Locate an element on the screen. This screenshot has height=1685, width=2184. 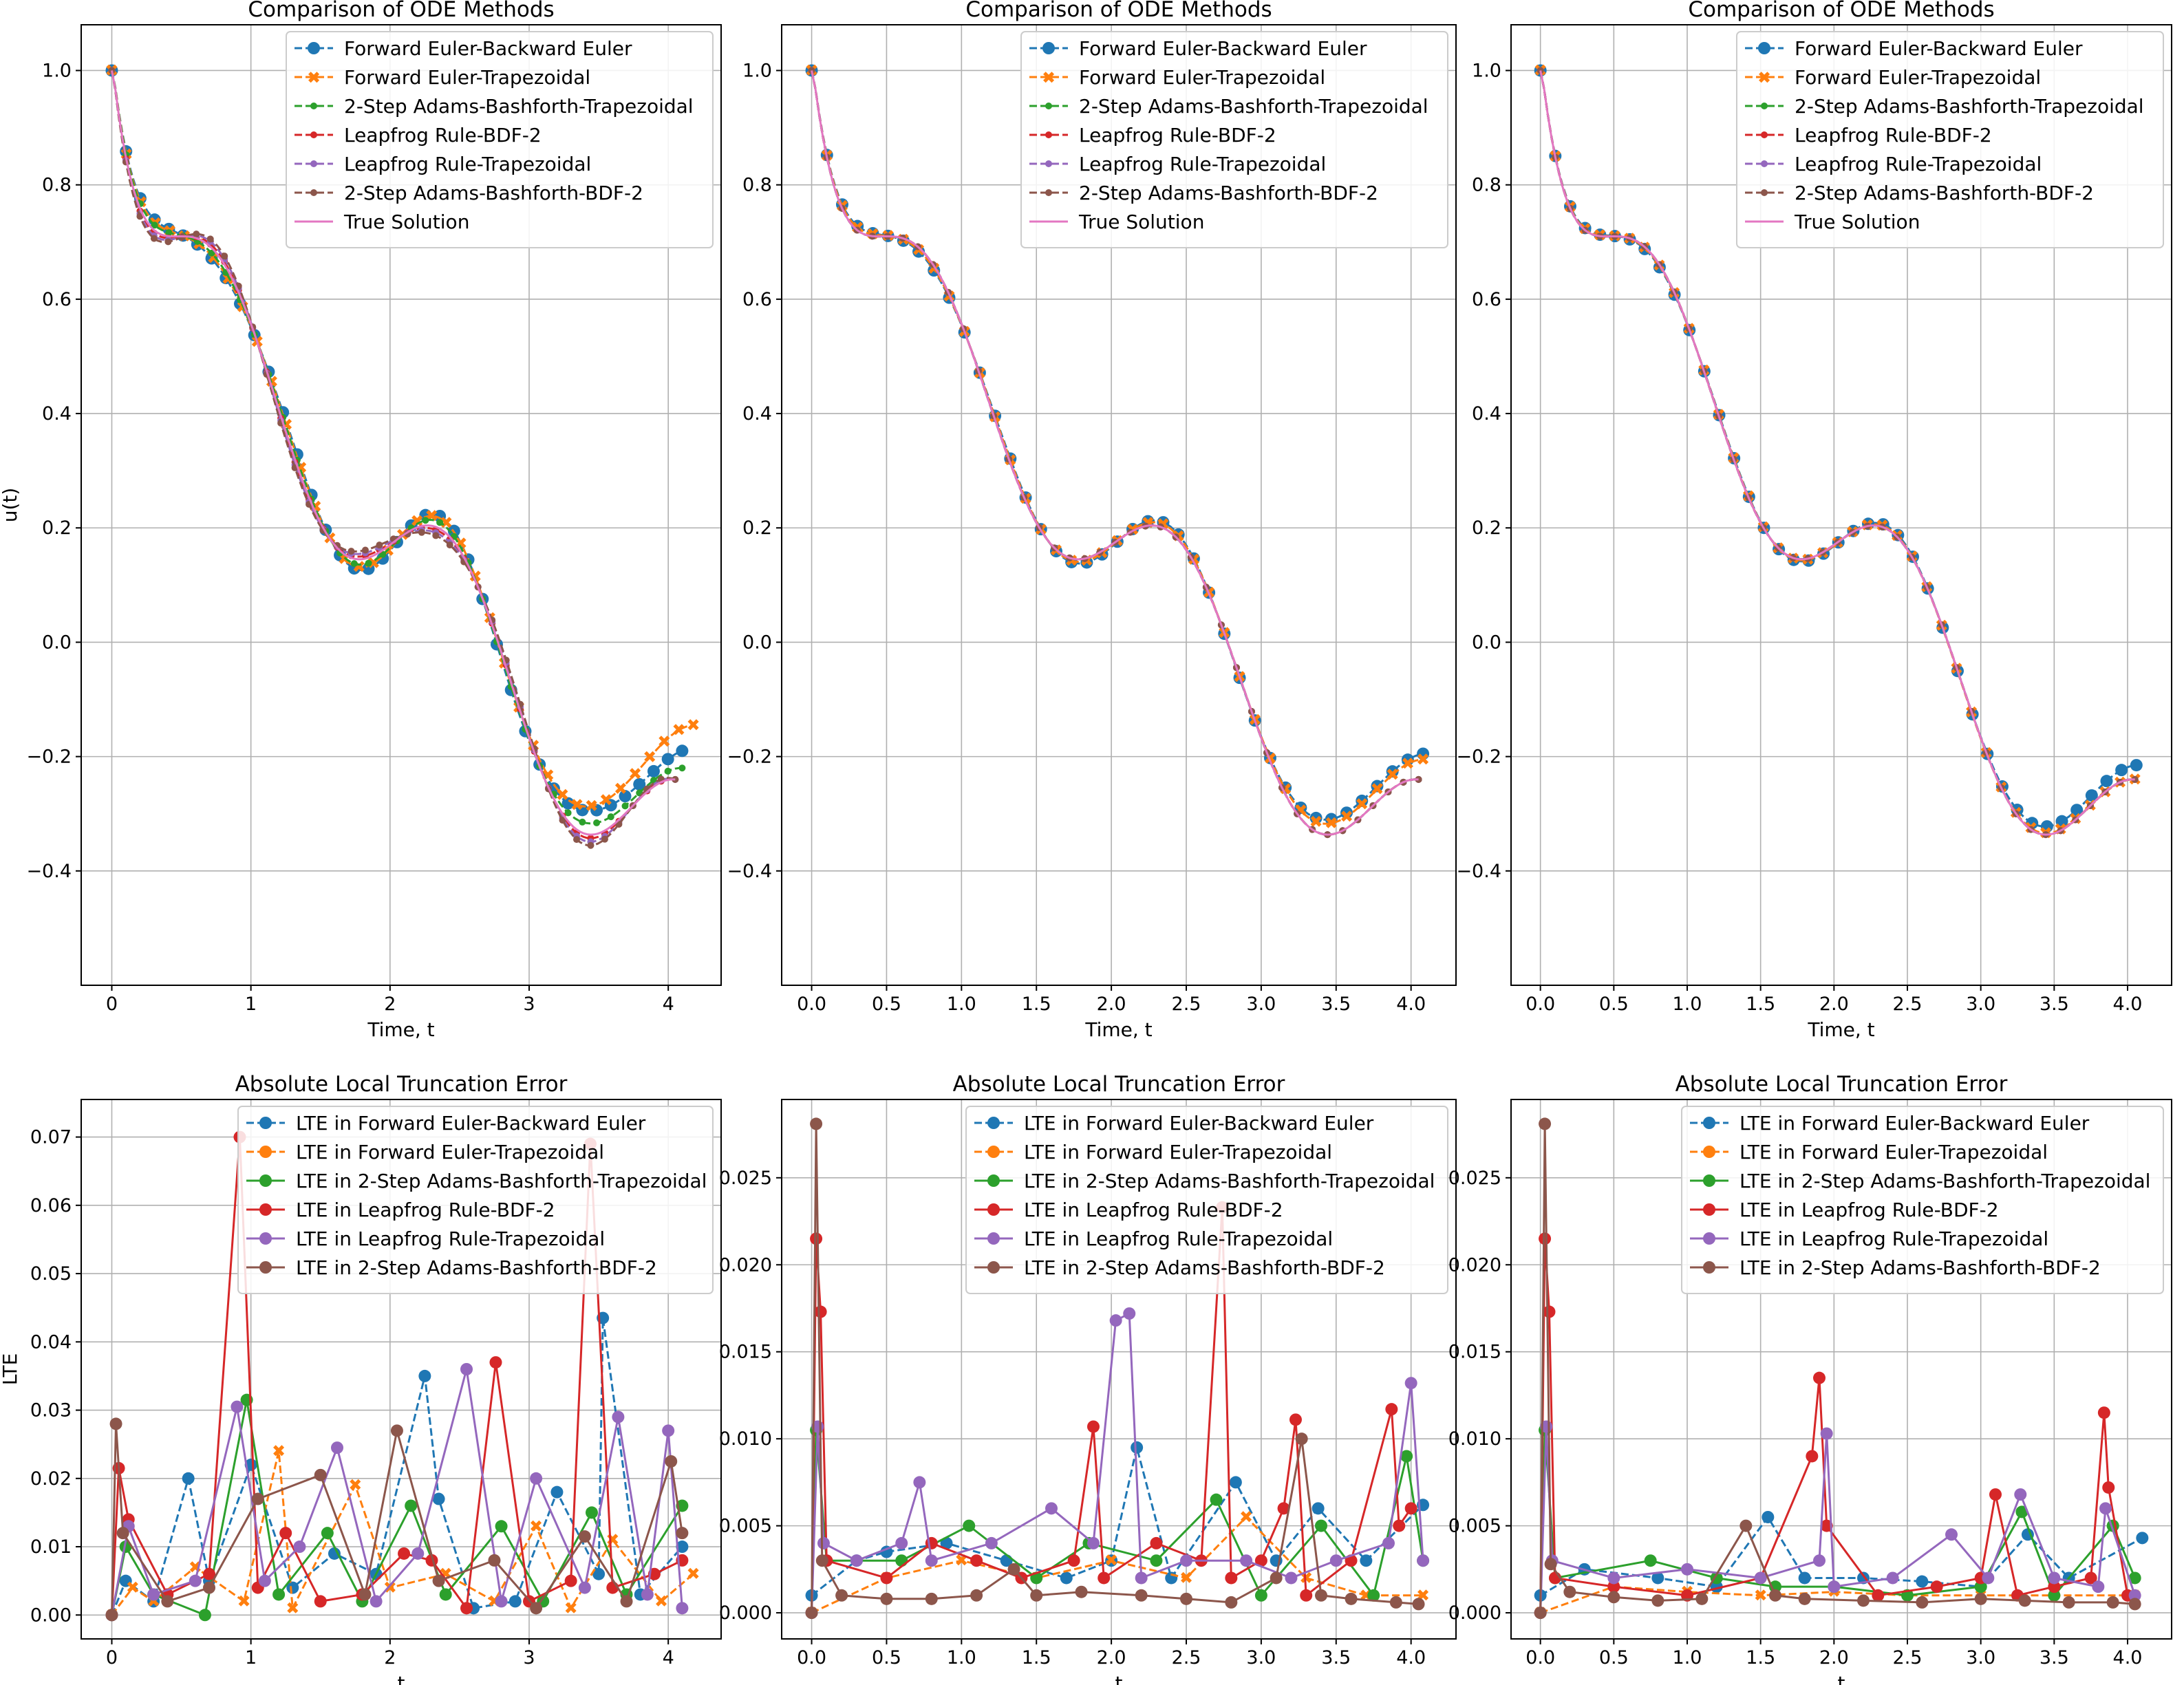
x-tick-label: 4 is located at coordinates (668, 1005).